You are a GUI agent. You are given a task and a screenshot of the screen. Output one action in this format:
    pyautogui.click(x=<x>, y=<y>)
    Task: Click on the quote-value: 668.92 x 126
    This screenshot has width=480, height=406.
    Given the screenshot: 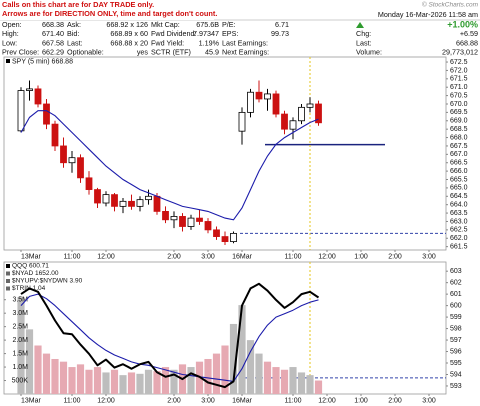 What is the action you would take?
    pyautogui.click(x=127, y=24)
    